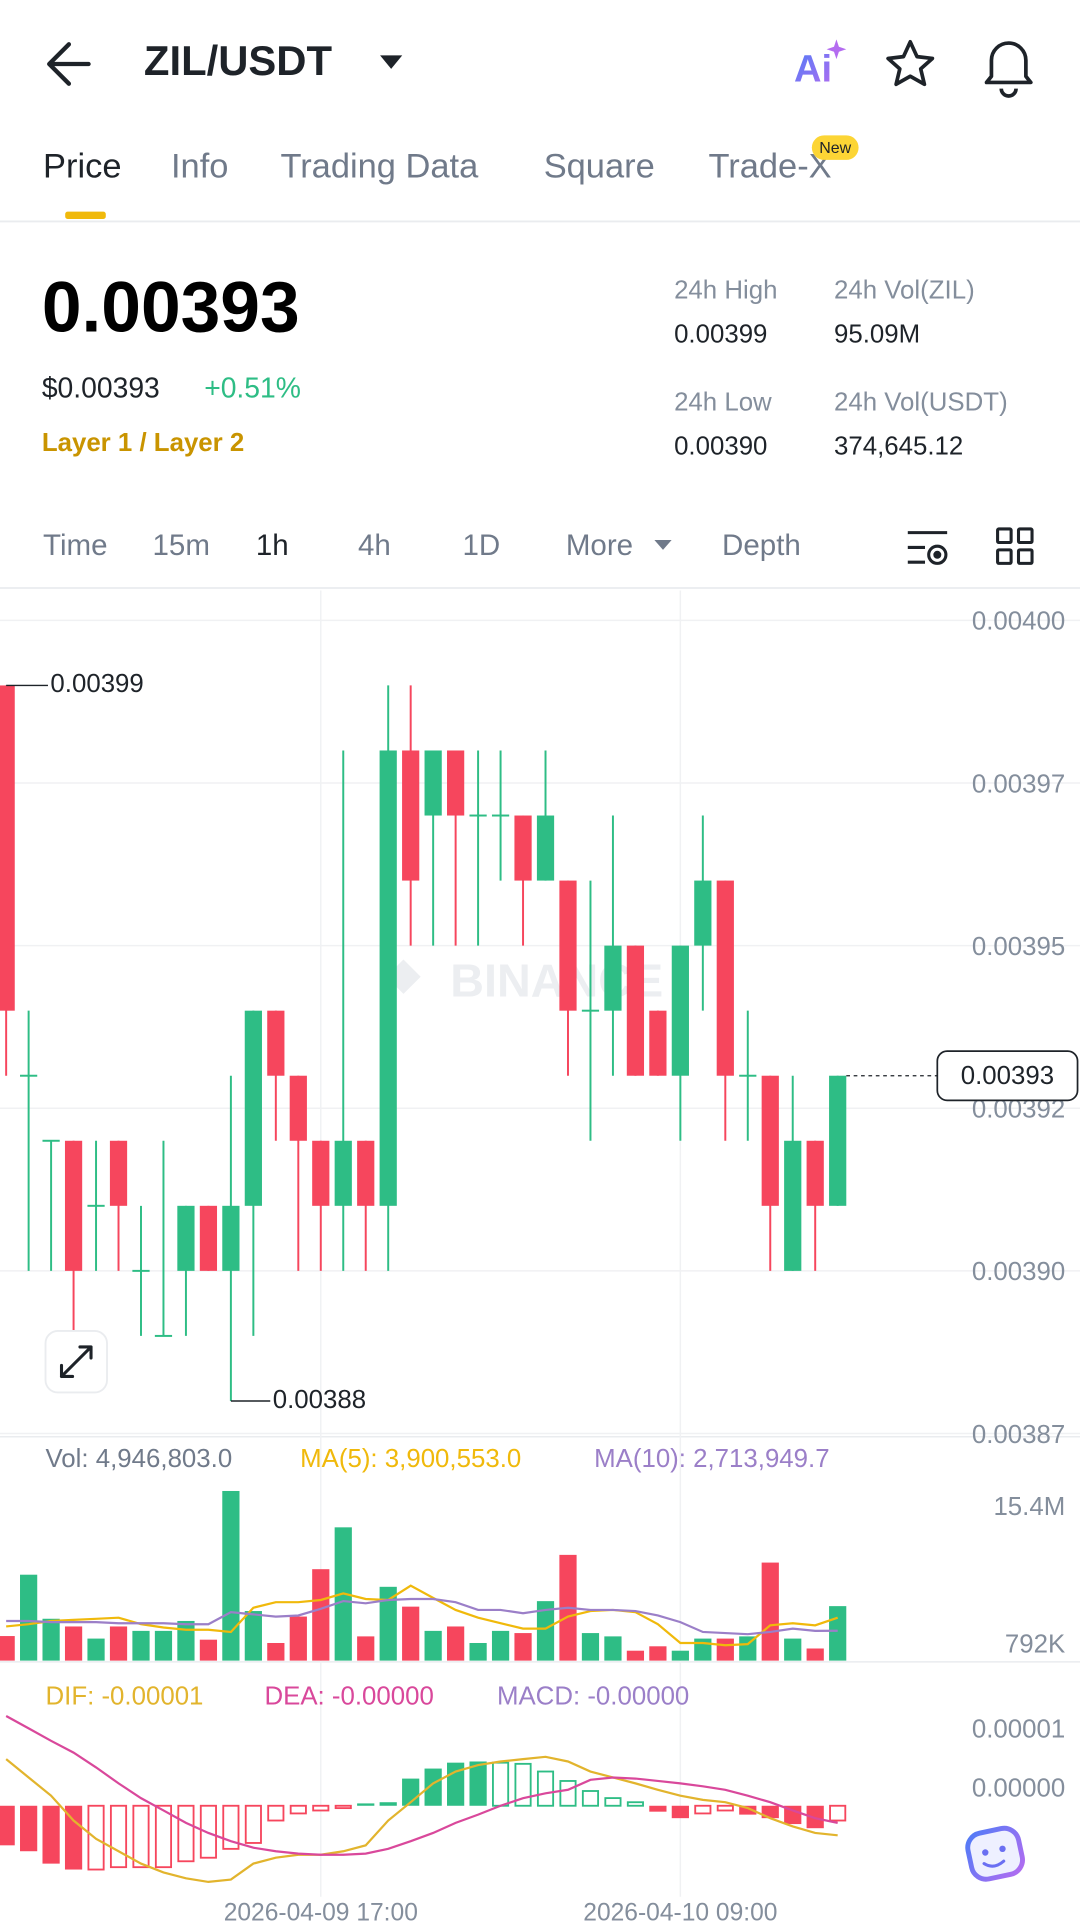 The image size is (1080, 1932). Describe the element at coordinates (904, 290) in the screenshot. I see `stat-label: 24h Vol(ZIL)` at that location.